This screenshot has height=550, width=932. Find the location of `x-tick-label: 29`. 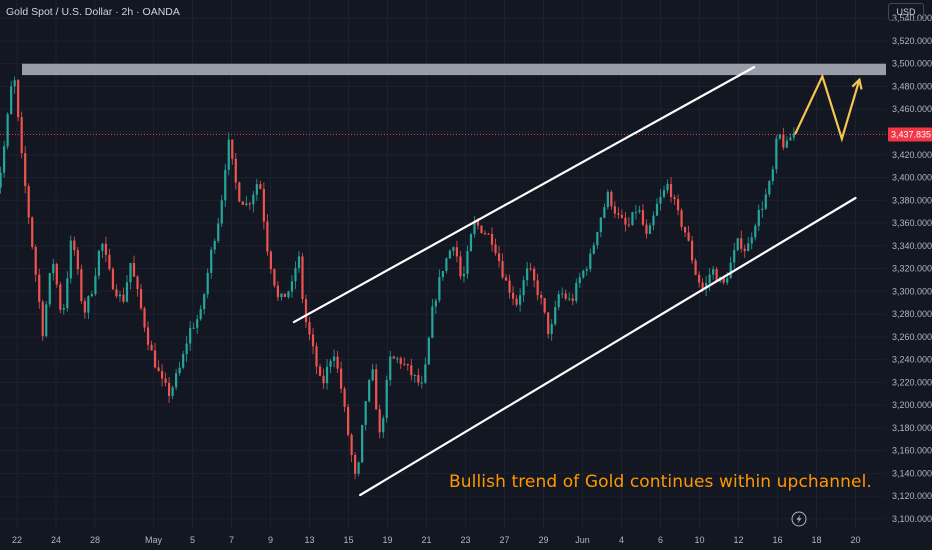

x-tick-label: 29 is located at coordinates (543, 540).